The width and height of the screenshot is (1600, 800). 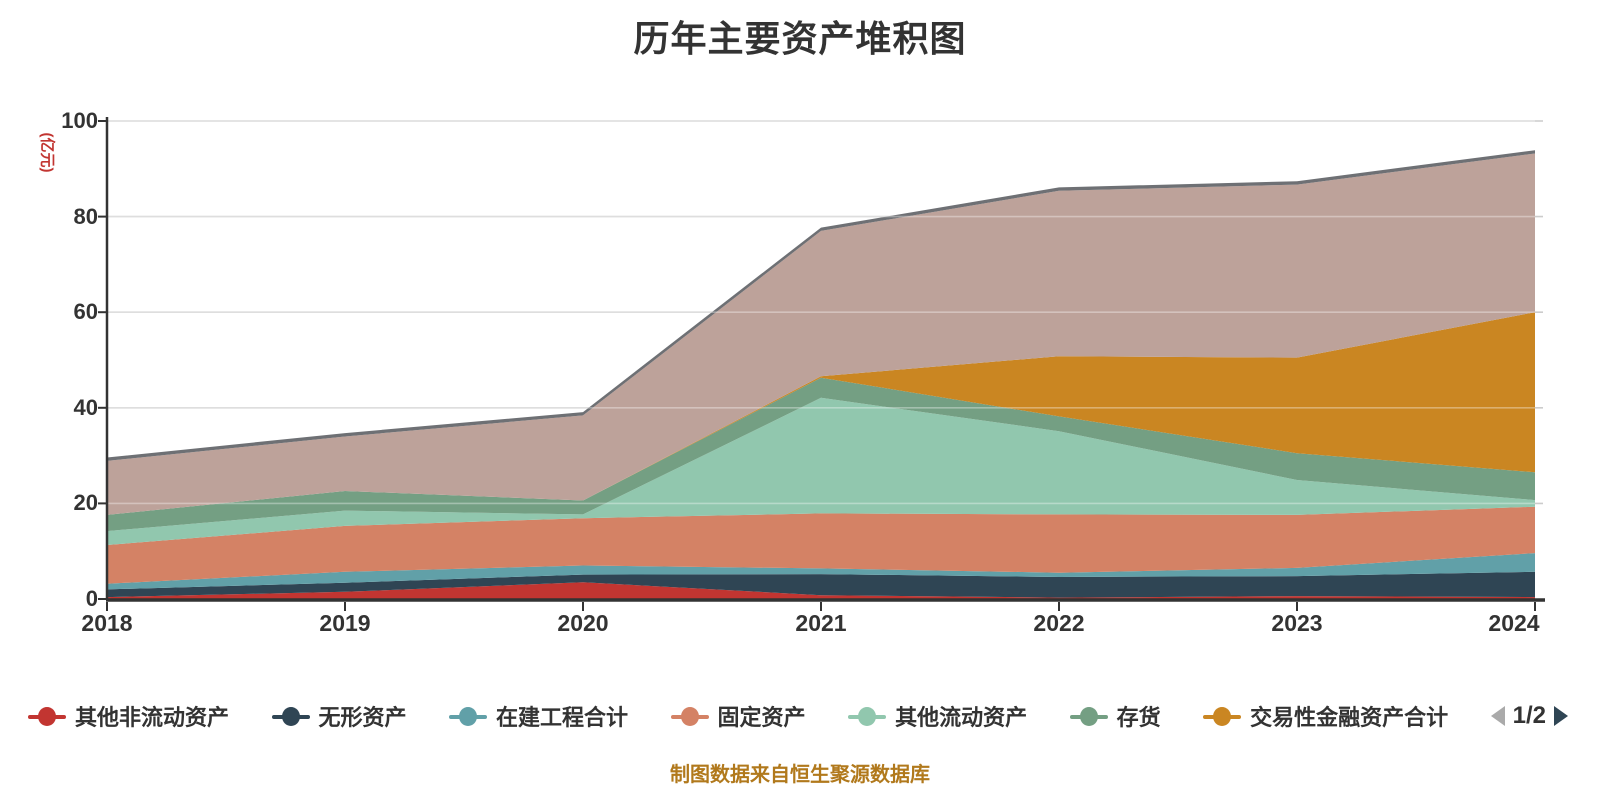 I want to click on legend-item-1: 无形资产, so click(x=339, y=716).